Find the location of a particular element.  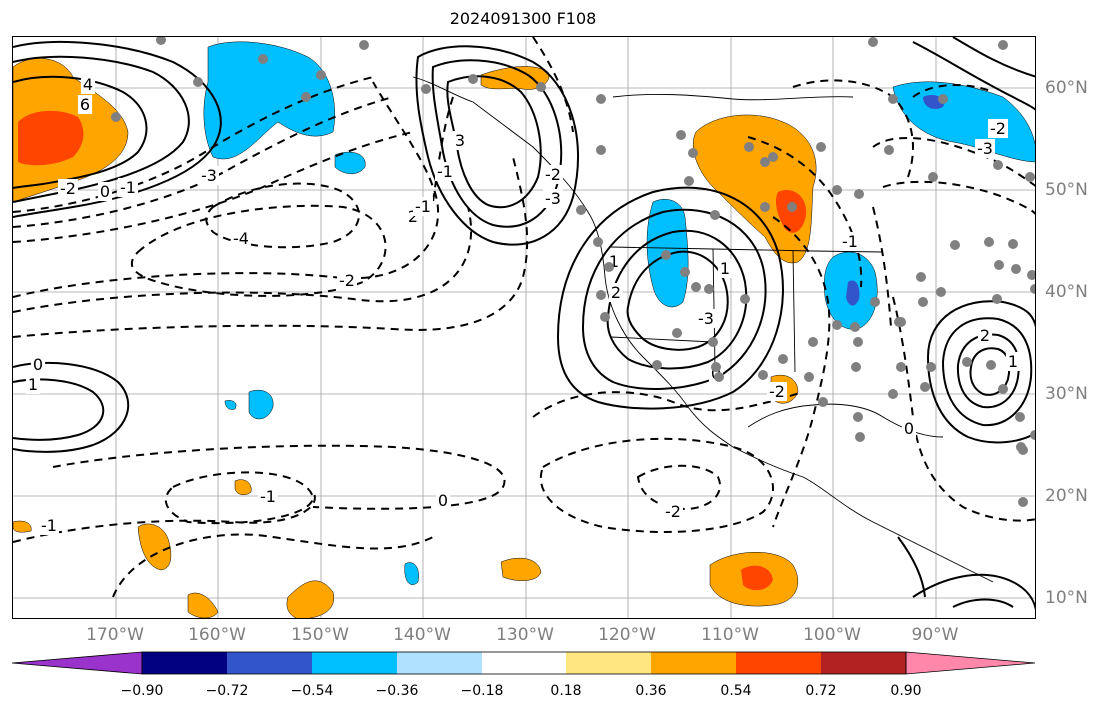

latitude-label: 30°N is located at coordinates (1066, 394).